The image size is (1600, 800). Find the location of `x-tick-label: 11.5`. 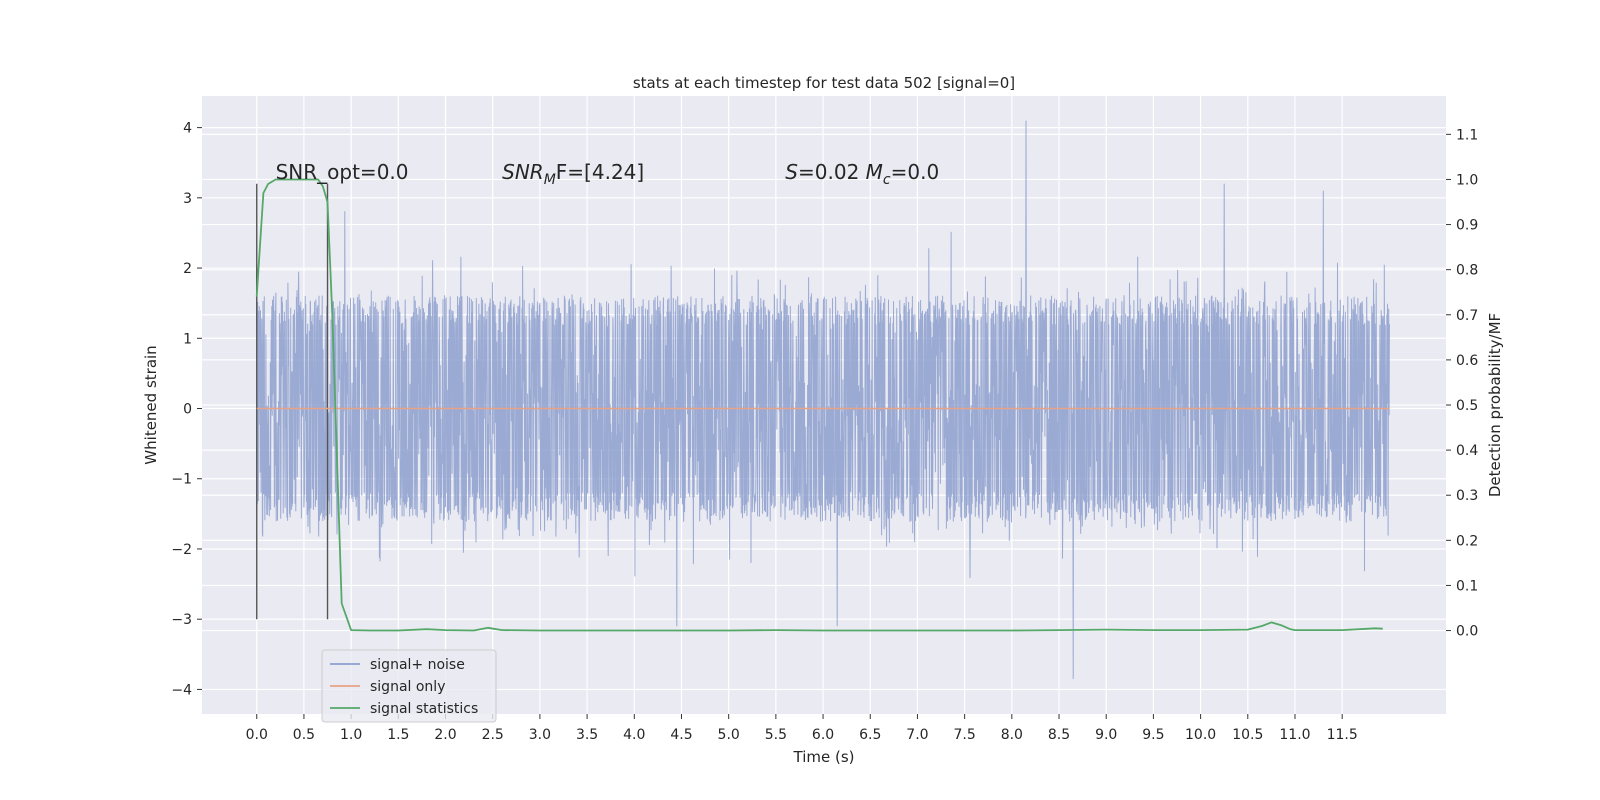

x-tick-label: 11.5 is located at coordinates (1342, 735).